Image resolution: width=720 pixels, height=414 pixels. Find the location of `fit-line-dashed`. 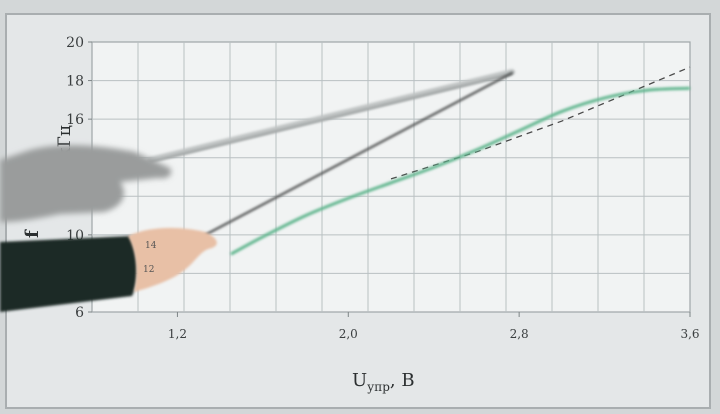

fit-line-dashed is located at coordinates (540, 123).